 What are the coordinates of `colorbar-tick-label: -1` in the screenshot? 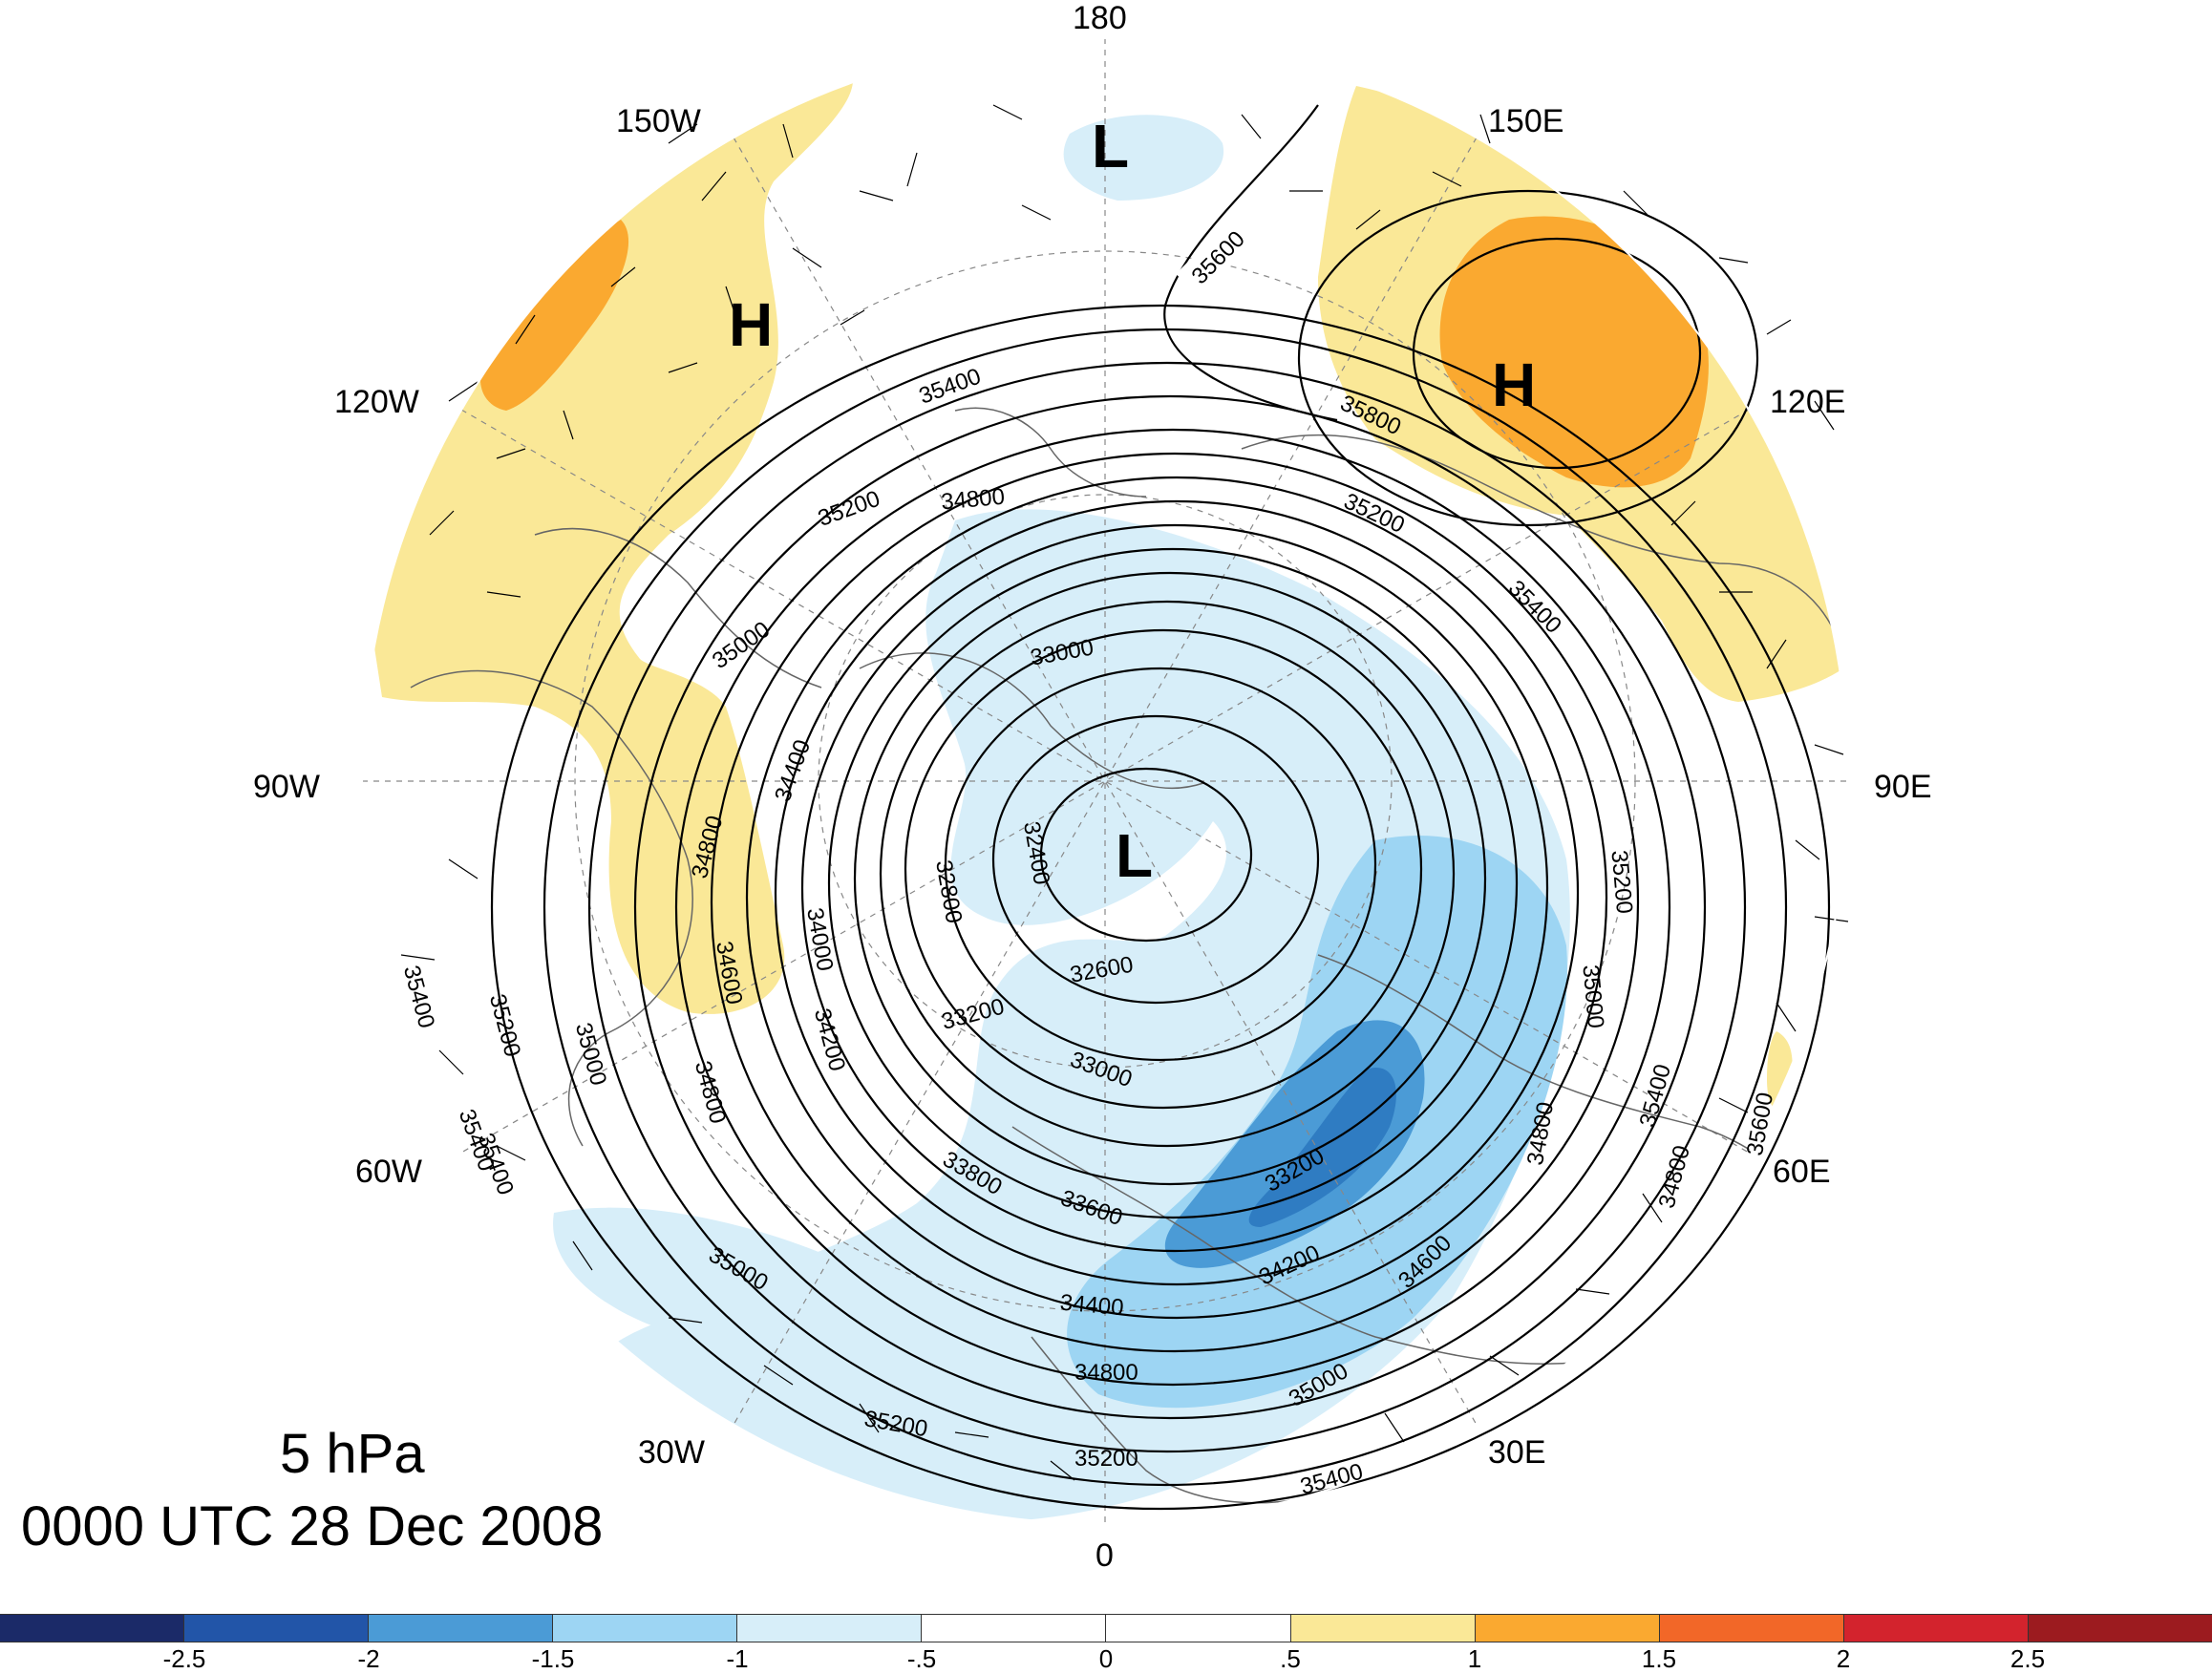 It's located at (737, 1658).